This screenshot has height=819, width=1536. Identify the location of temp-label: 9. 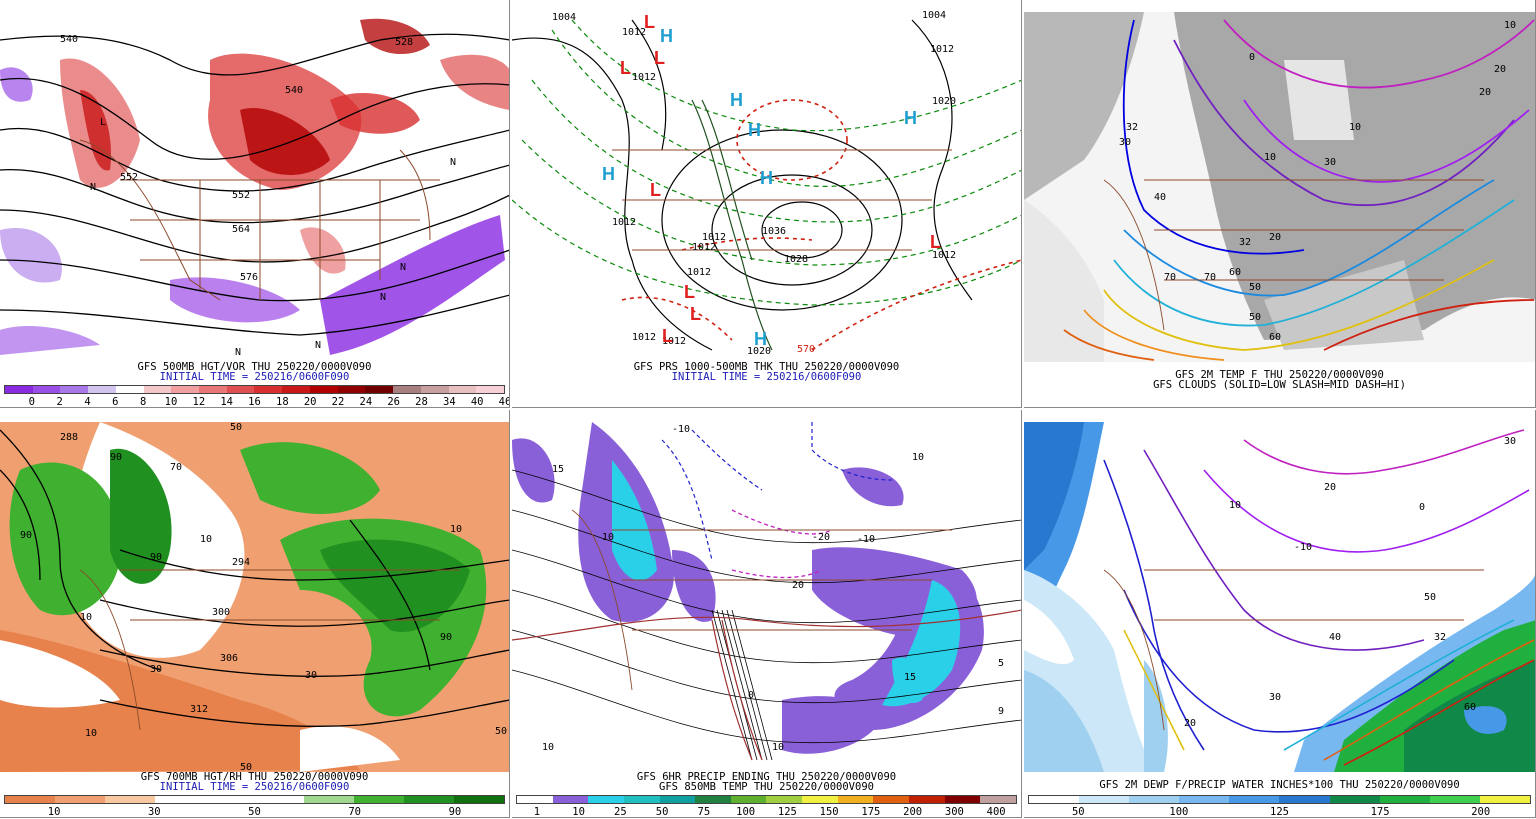
(1001, 711).